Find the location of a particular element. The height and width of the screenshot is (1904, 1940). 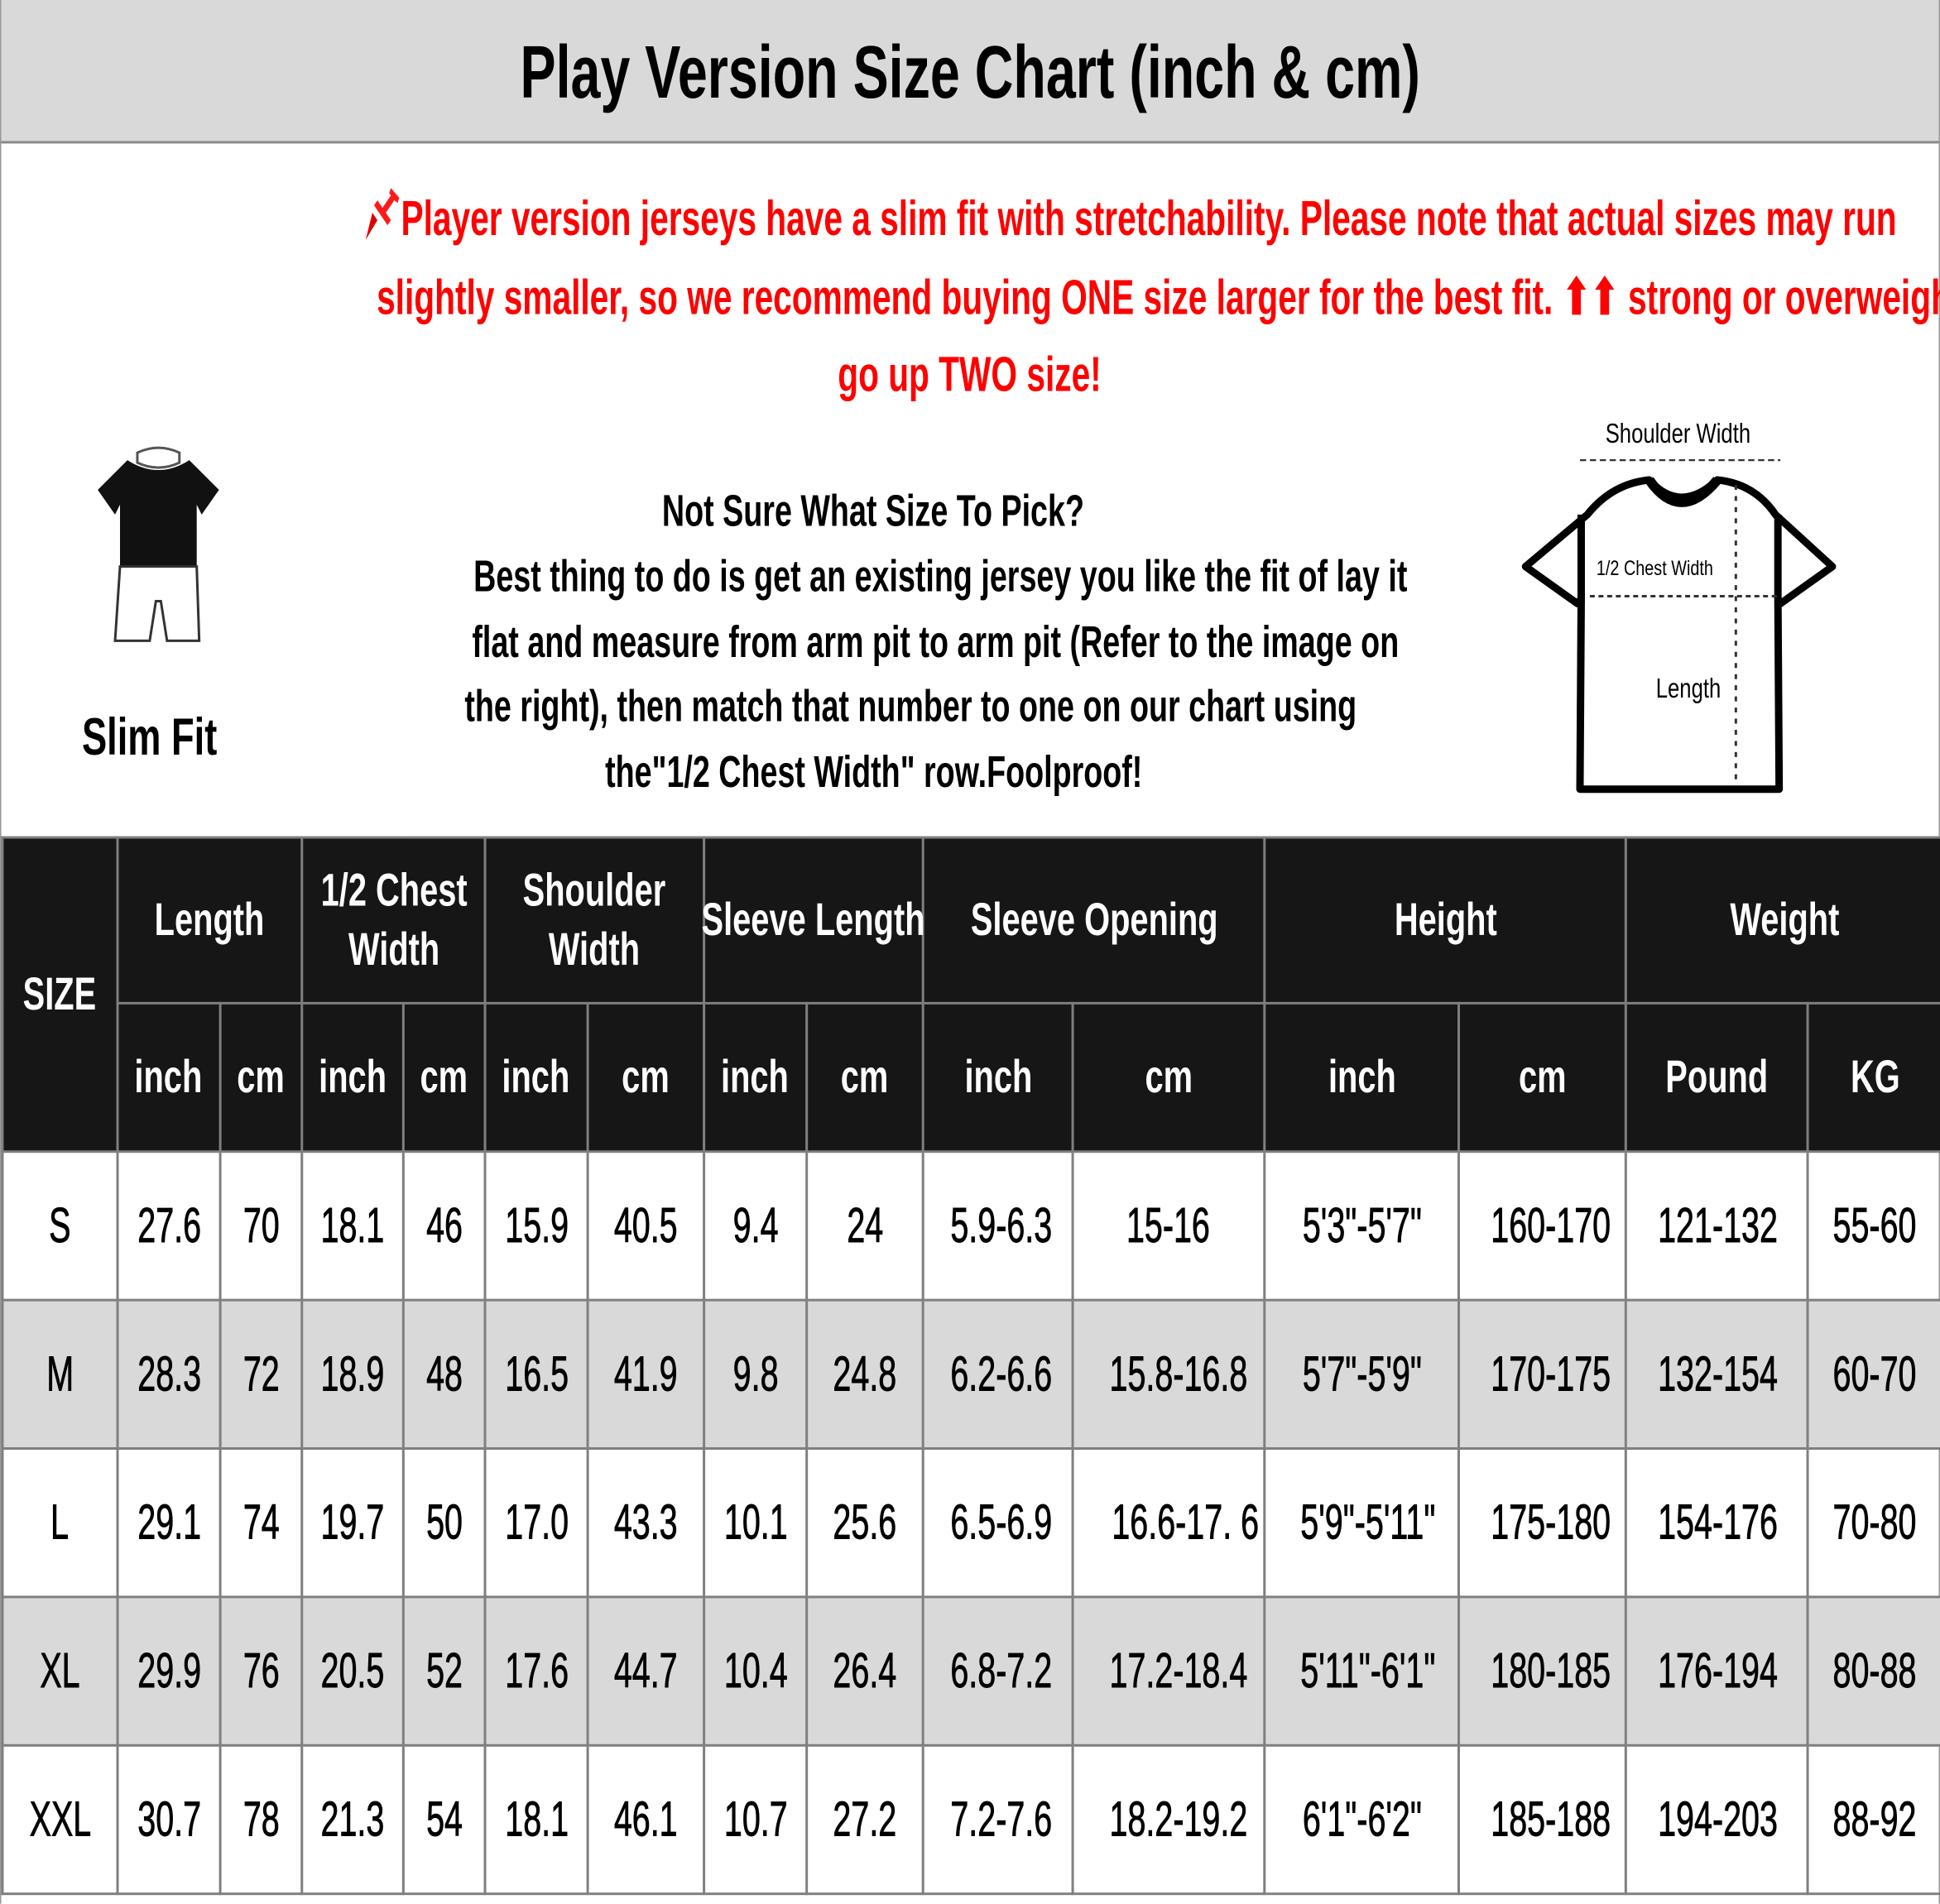

unit-header-text: Pound is located at coordinates (1717, 1076).